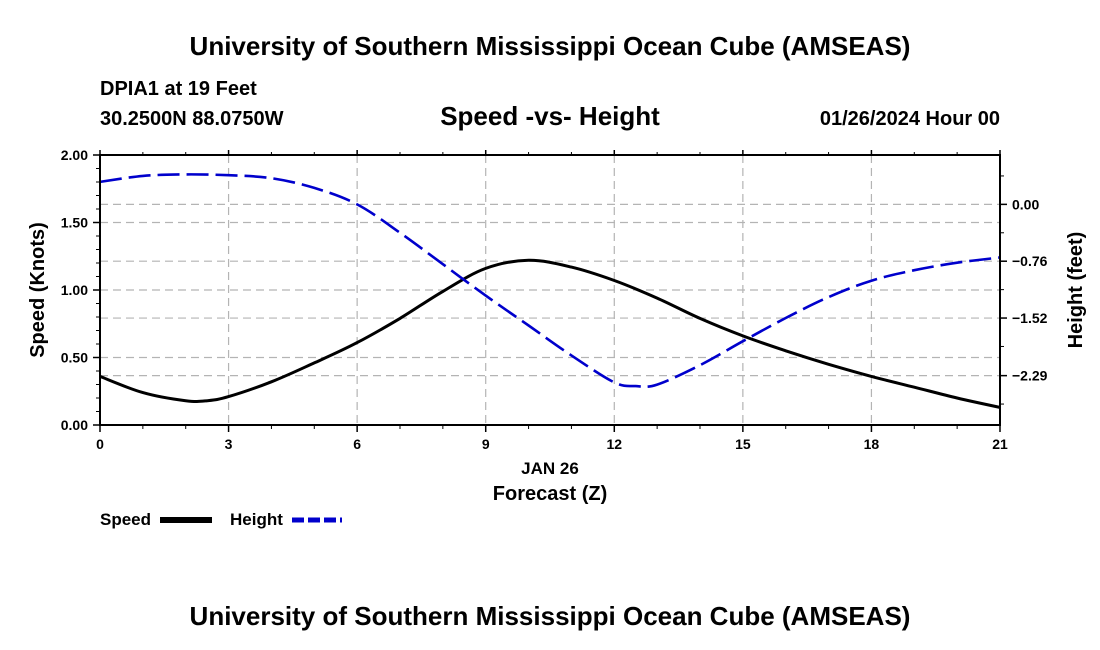 This screenshot has width=1100, height=650. What do you see at coordinates (74, 425) in the screenshot?
I see `y-left-tick-label: 0.00` at bounding box center [74, 425].